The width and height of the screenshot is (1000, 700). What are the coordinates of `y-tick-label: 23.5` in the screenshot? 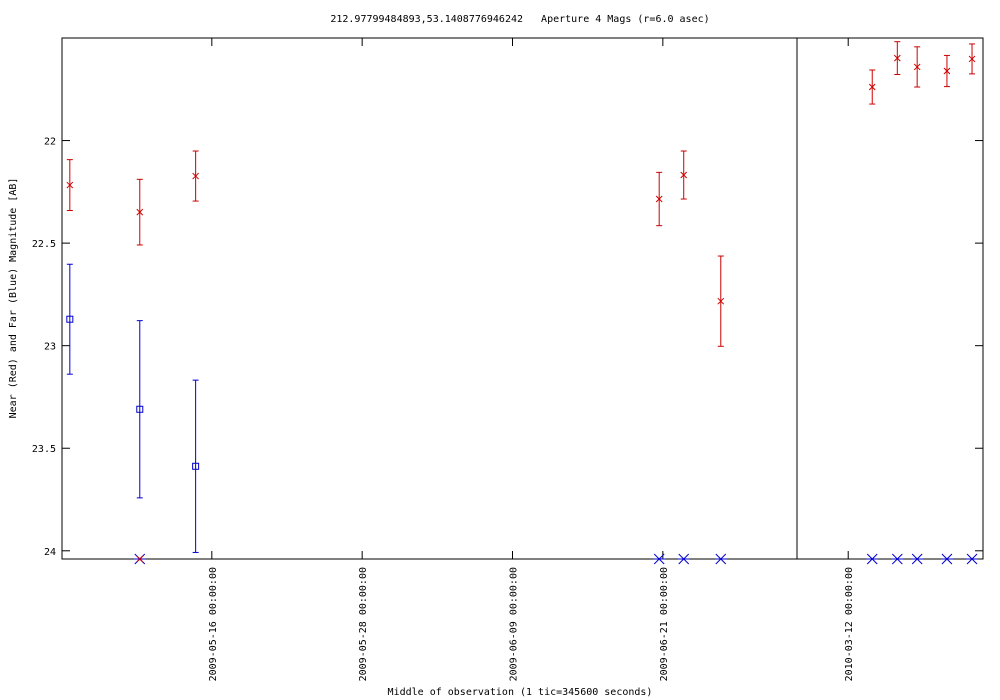 It's located at (44, 449).